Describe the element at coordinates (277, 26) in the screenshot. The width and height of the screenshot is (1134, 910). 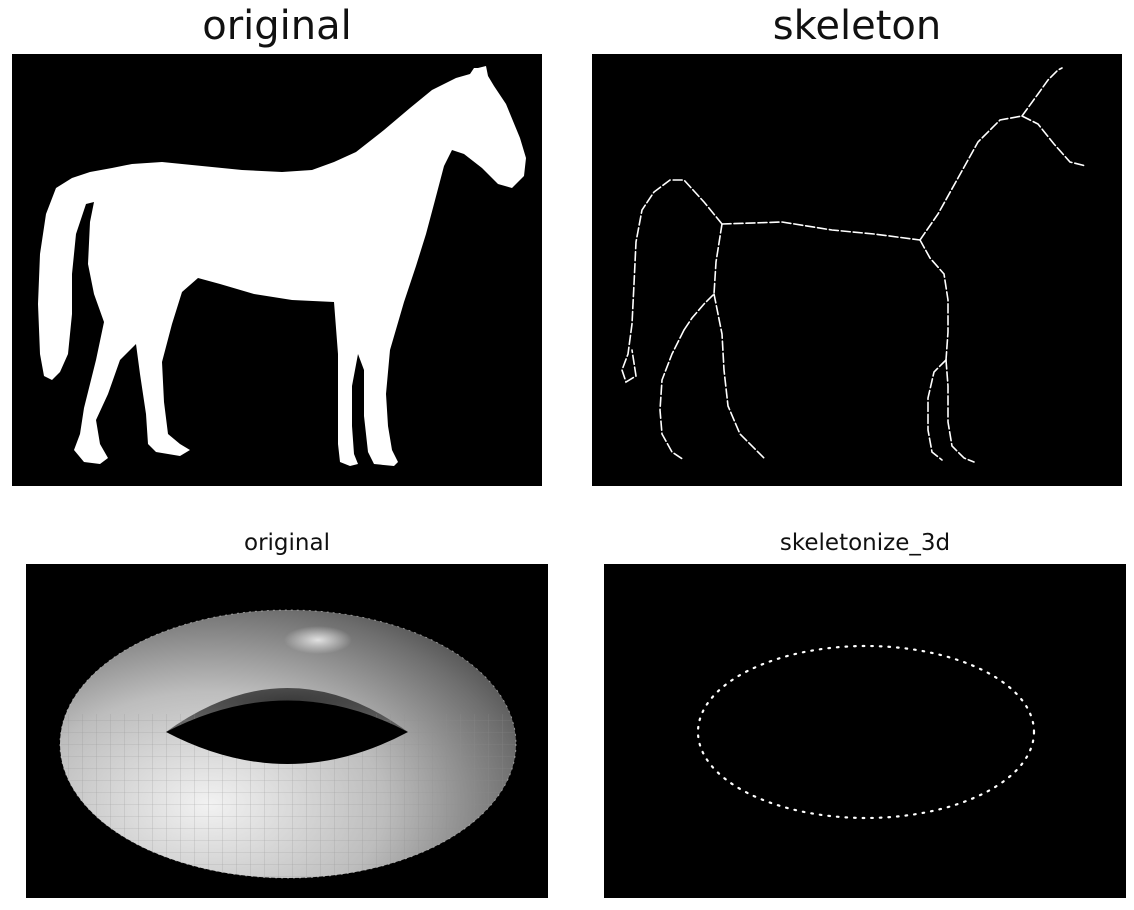
I see `panel-title-original-horse: original` at that location.